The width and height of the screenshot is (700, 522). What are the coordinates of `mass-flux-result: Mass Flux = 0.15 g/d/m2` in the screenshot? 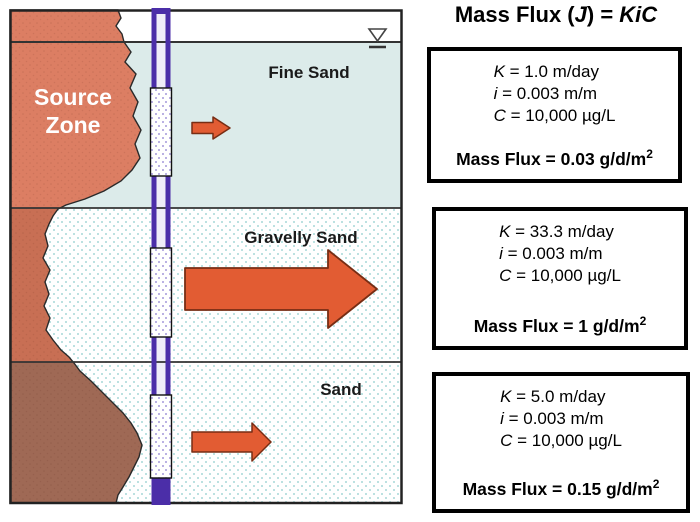 It's located at (561, 488).